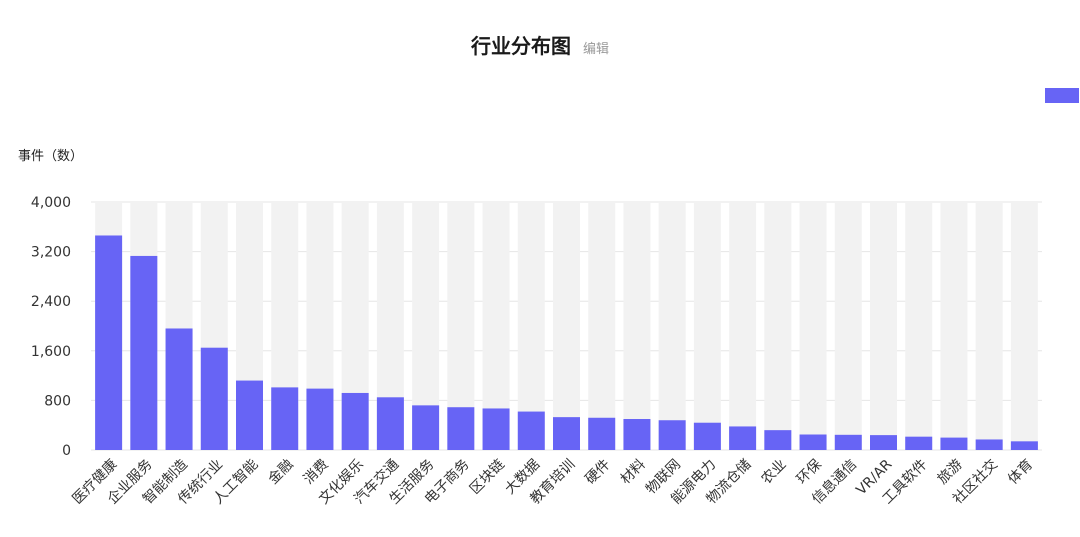 The width and height of the screenshot is (1080, 537). I want to click on y-tick-label: 2,400, so click(51, 302).